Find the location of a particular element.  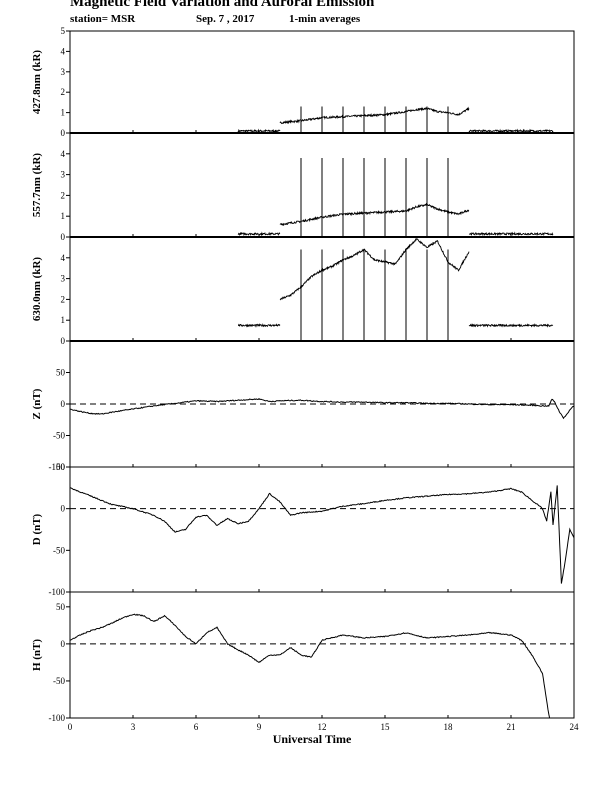

x-tick-label: 9 is located at coordinates (259, 727).